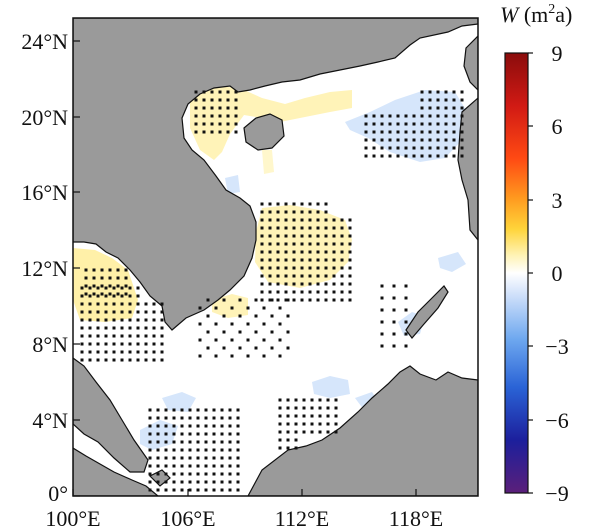 The width and height of the screenshot is (600, 532). Describe the element at coordinates (557, 200) in the screenshot. I see `colorbar-tick-label: 3` at that location.